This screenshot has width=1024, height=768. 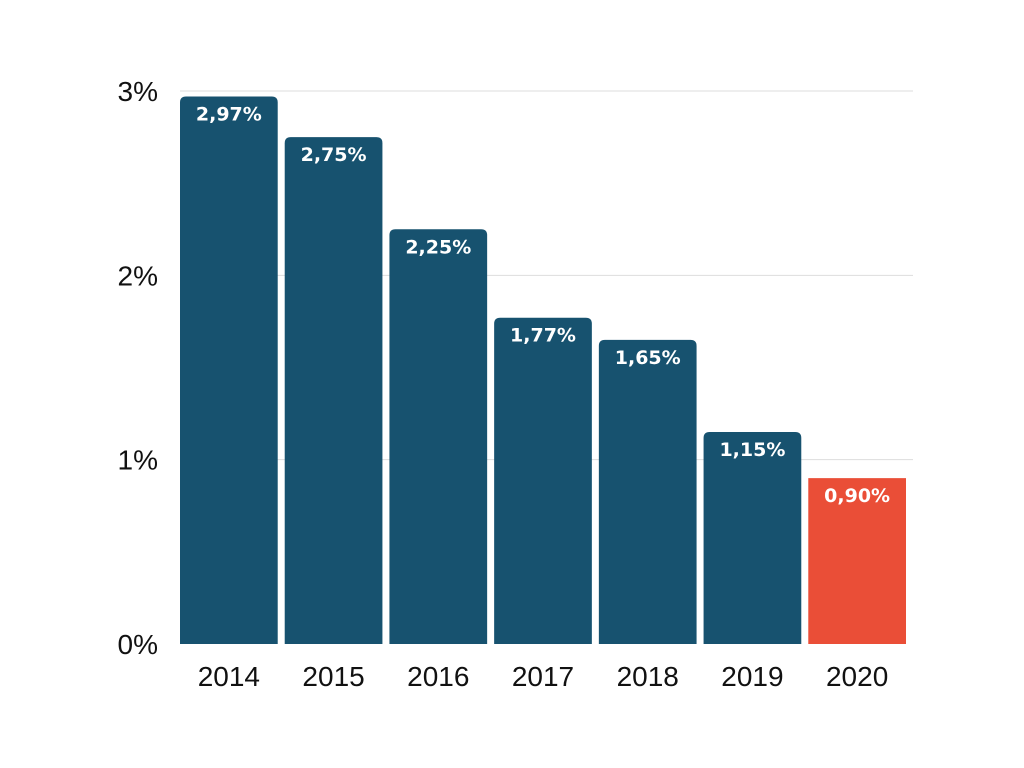 What do you see at coordinates (229, 370) in the screenshot?
I see `bar-2014` at bounding box center [229, 370].